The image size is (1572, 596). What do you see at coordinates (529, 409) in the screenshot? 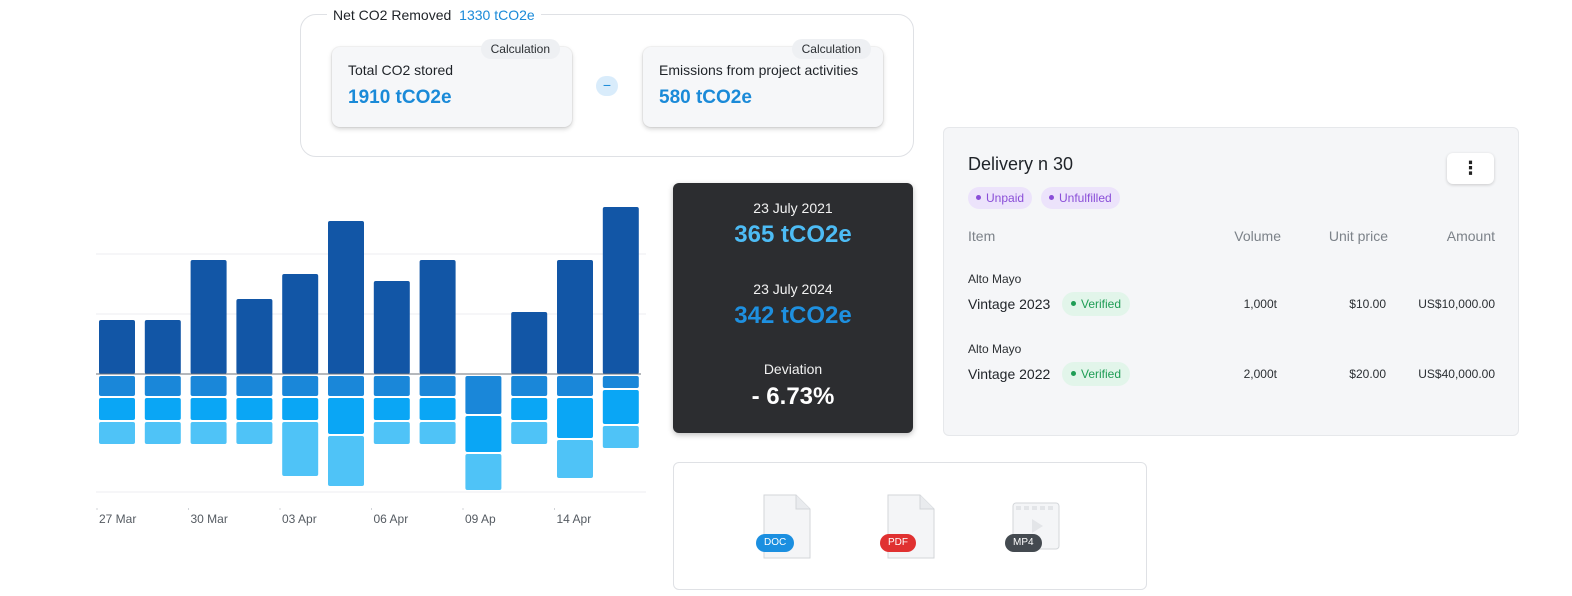
I see `bar-segment-11-apr-s3` at bounding box center [529, 409].